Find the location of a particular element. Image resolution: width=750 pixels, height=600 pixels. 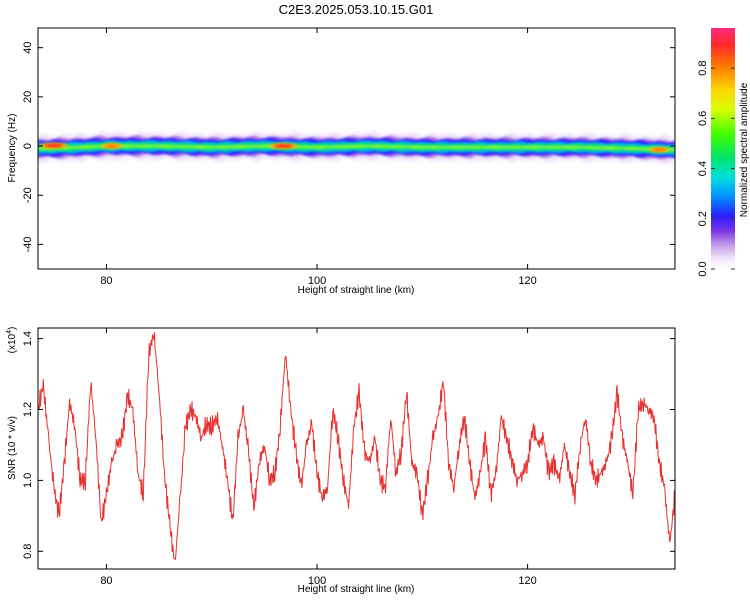

spectrogram-xtick-label: 100 is located at coordinates (317, 281).